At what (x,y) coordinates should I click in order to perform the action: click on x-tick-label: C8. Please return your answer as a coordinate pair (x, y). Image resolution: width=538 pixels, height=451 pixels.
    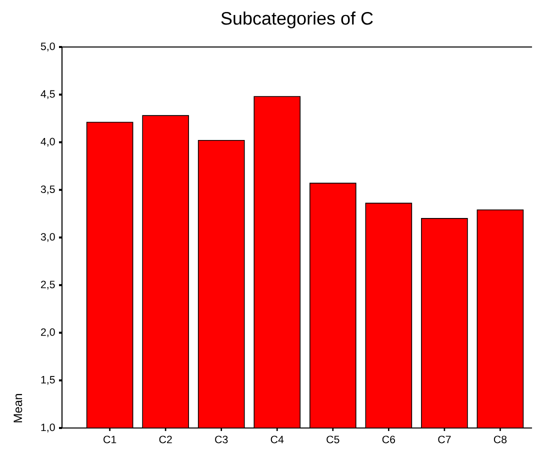
    Looking at the image, I should click on (500, 440).